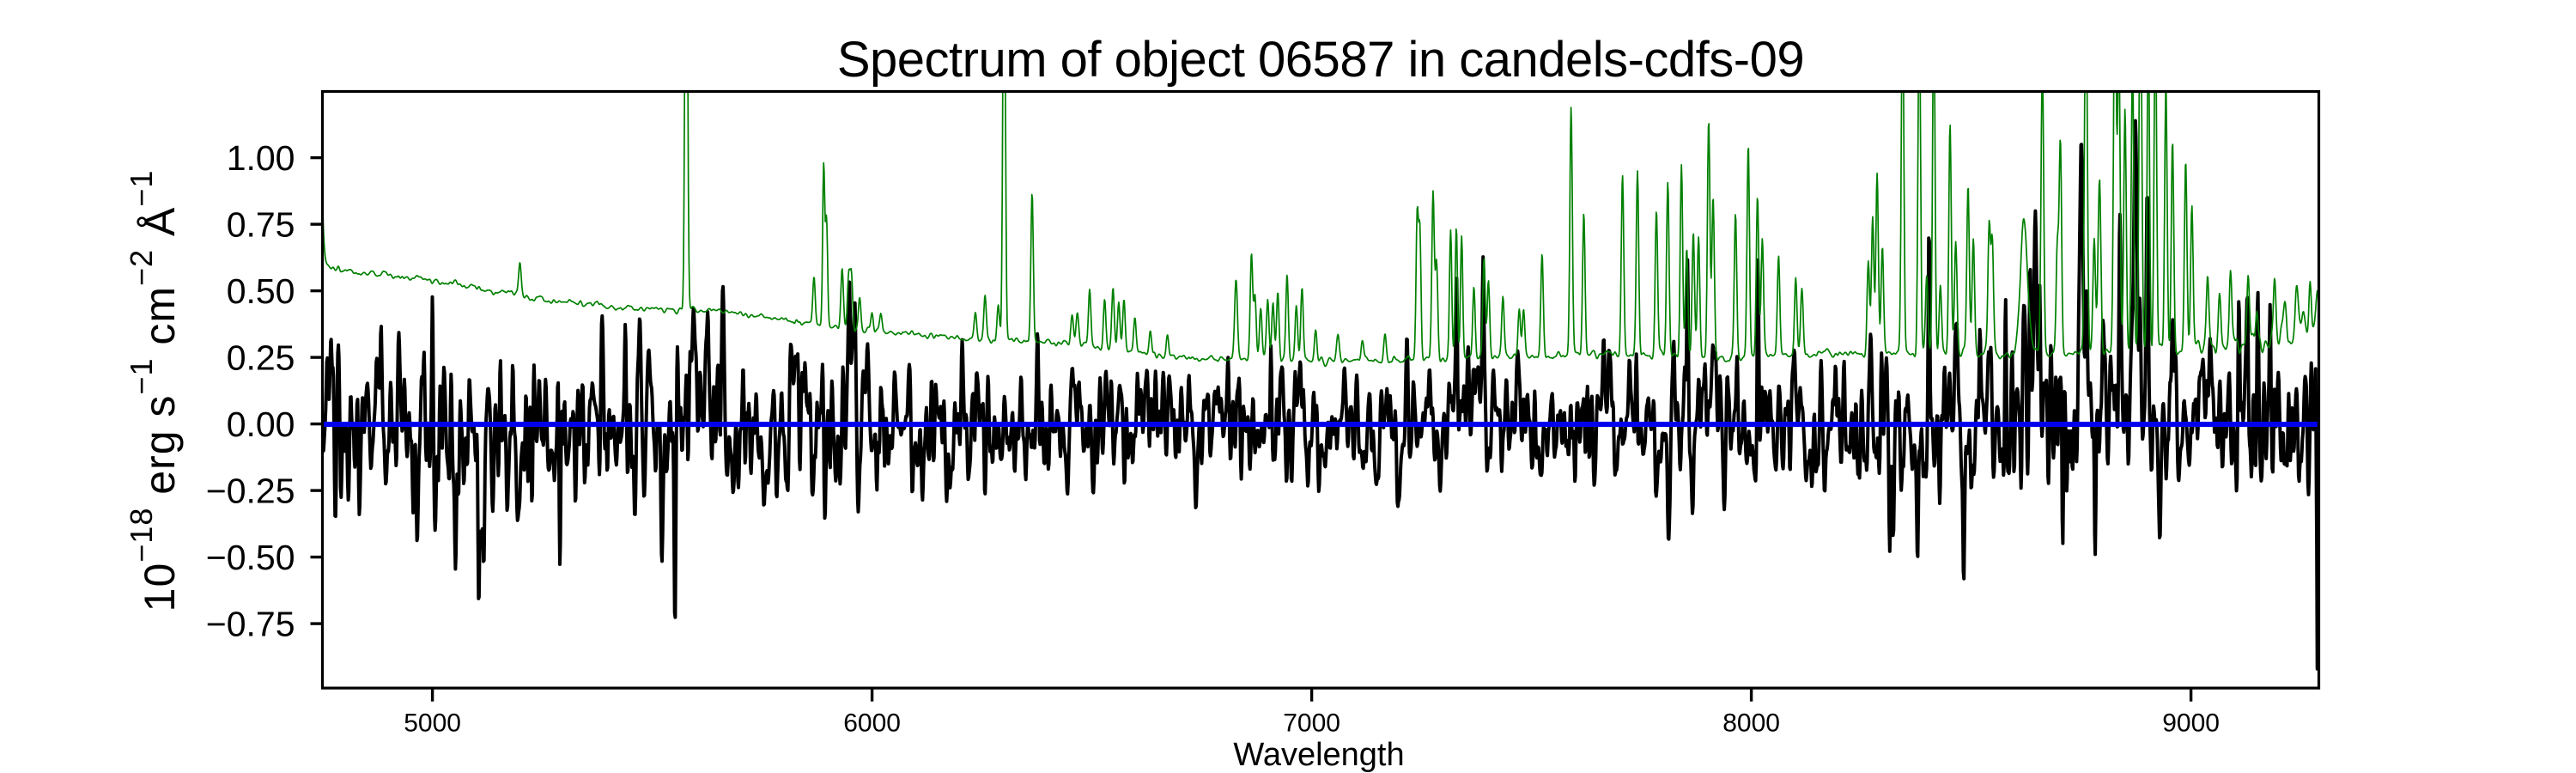 The height and width of the screenshot is (773, 2576). Describe the element at coordinates (1312, 723) in the screenshot. I see `svg-text: 7000` at that location.